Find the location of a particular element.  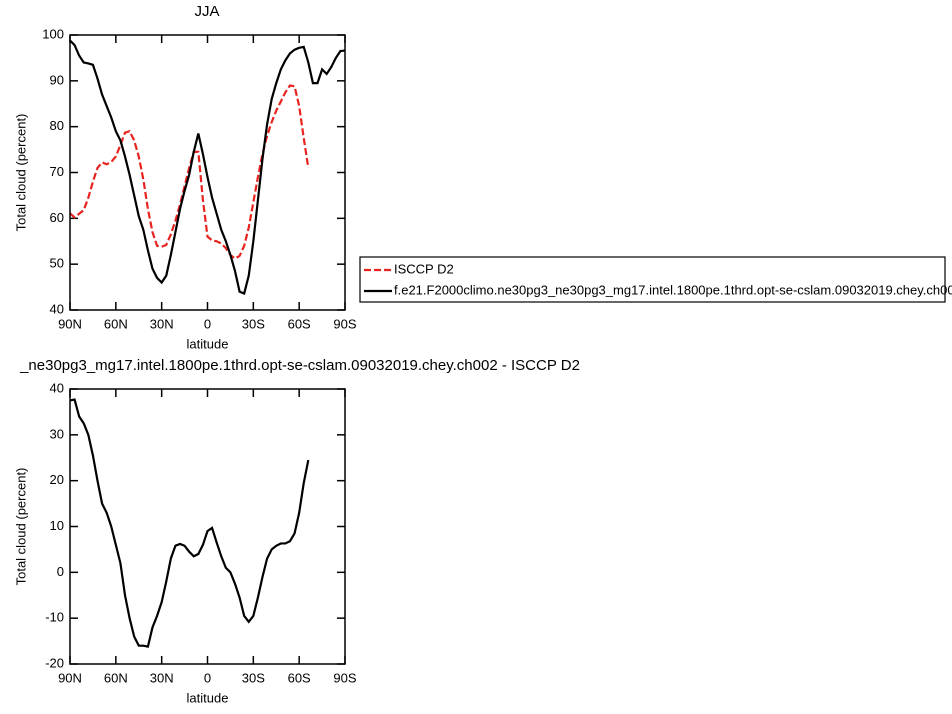

y-tick-label: 70 is located at coordinates (57, 171).